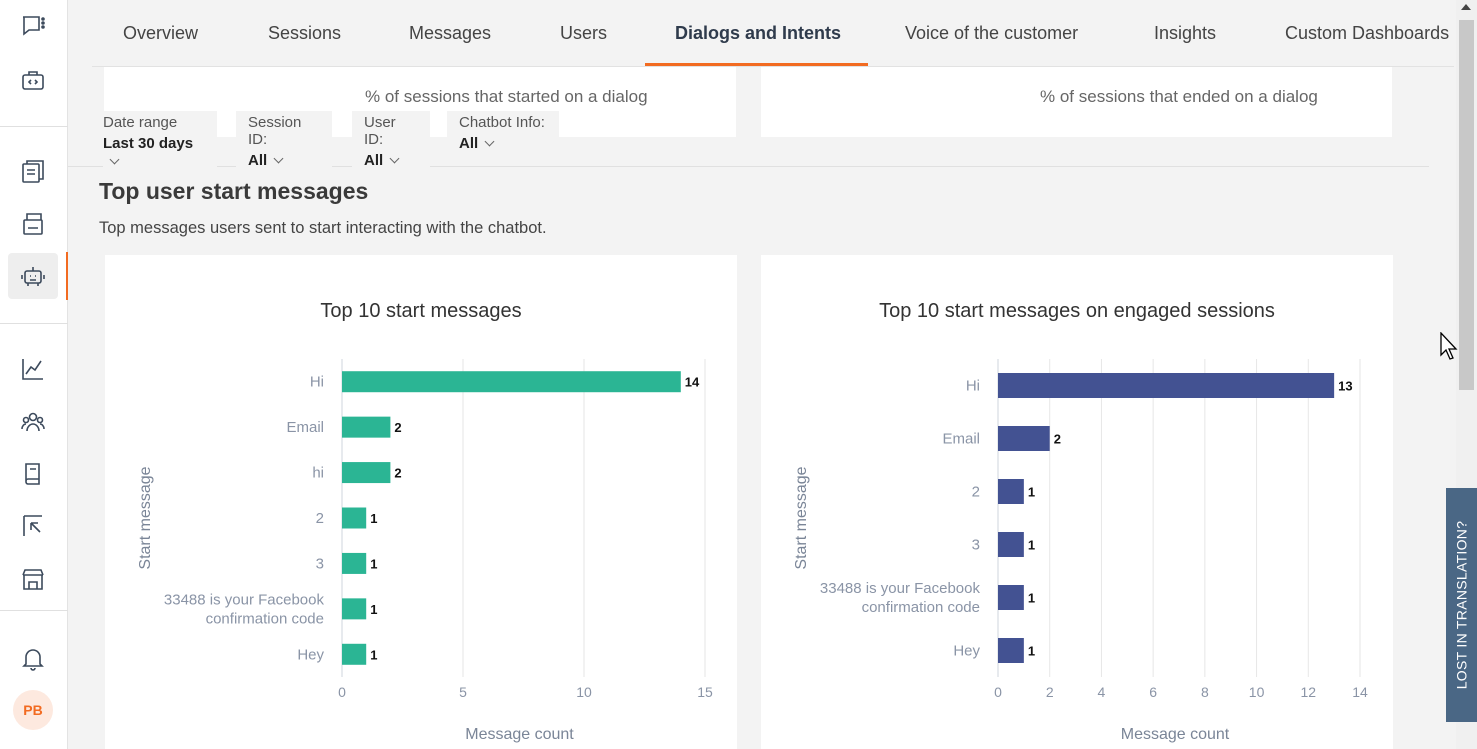 This screenshot has height=749, width=1477. Describe the element at coordinates (1102, 692) in the screenshot. I see `x-tick-label: 4` at that location.